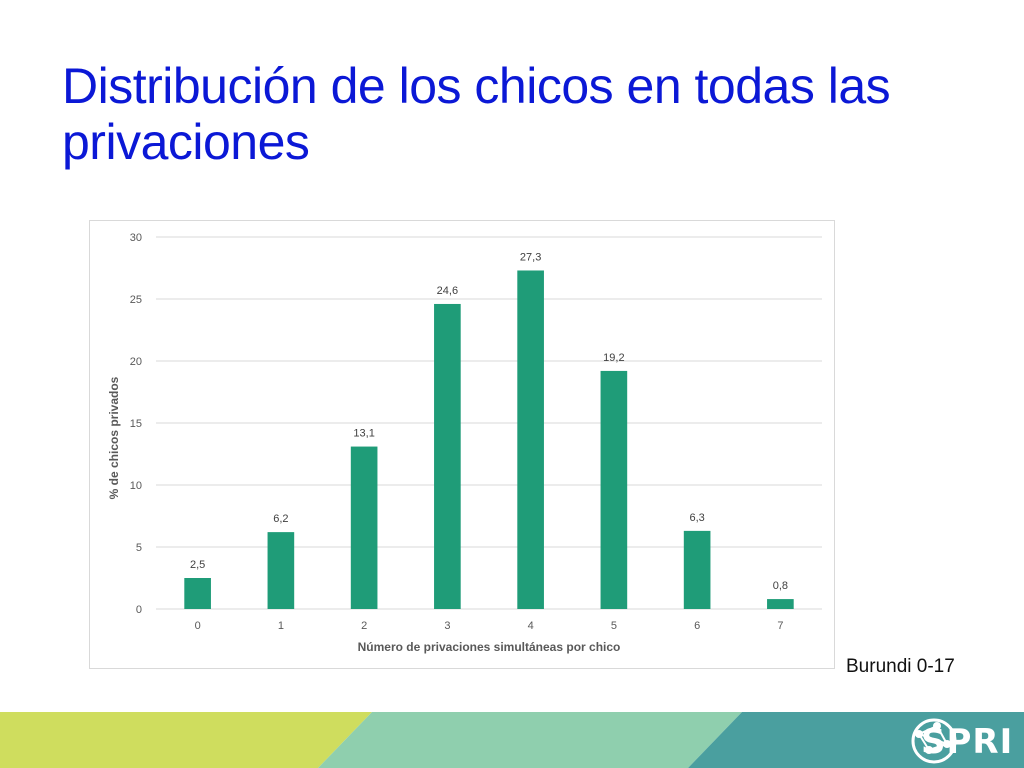 Image resolution: width=1024 pixels, height=768 pixels. Describe the element at coordinates (197, 565) in the screenshot. I see `data-label-0: 2,5` at that location.